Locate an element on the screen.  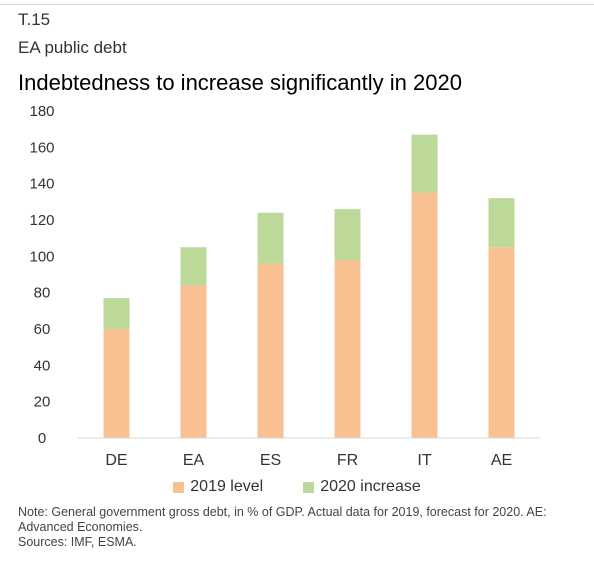
y-tick-label: 60 is located at coordinates (42, 329).